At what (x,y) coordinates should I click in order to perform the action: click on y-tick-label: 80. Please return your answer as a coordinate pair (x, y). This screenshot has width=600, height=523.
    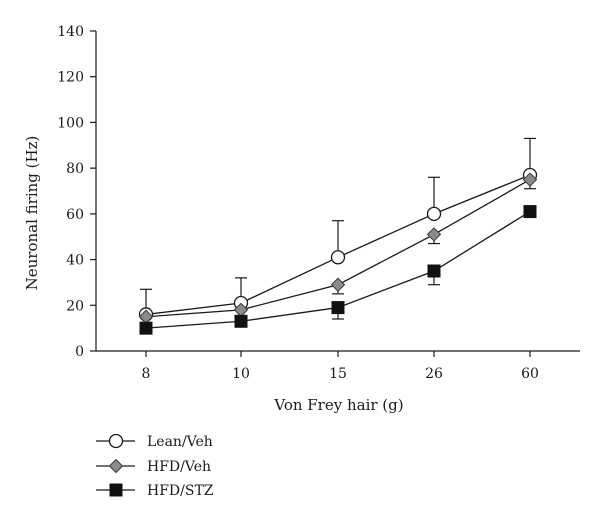
    Looking at the image, I should click on (75, 169).